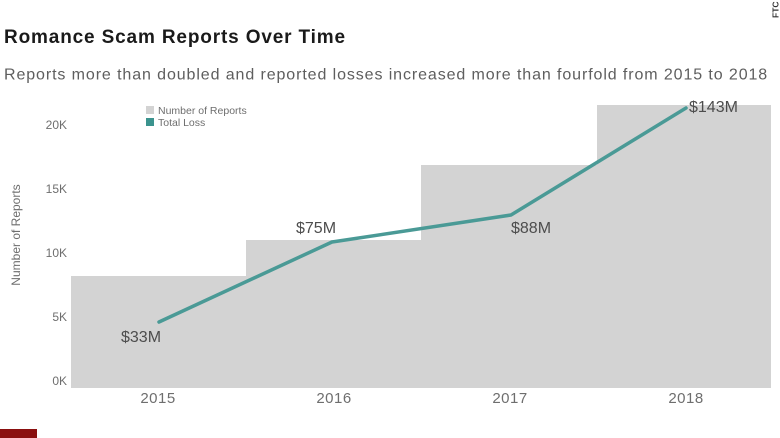 The image size is (780, 438). What do you see at coordinates (509, 398) in the screenshot?
I see `svg-text: 2017` at bounding box center [509, 398].